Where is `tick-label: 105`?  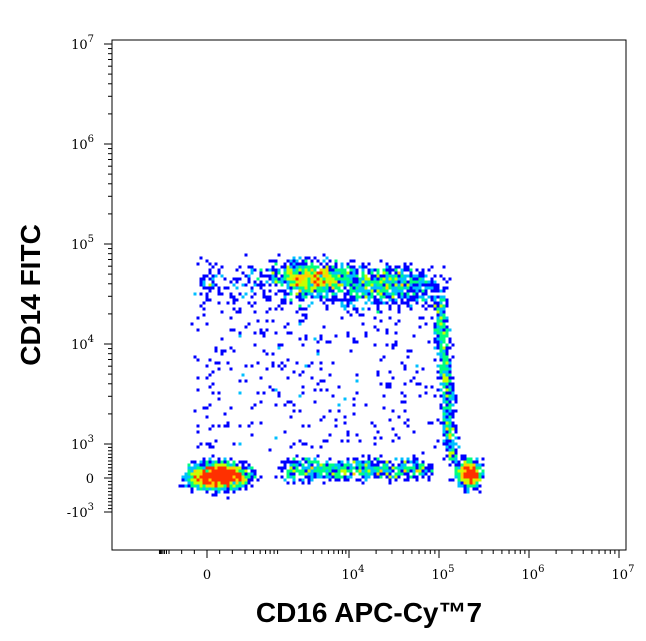
tick-label: 105 is located at coordinates (443, 573).